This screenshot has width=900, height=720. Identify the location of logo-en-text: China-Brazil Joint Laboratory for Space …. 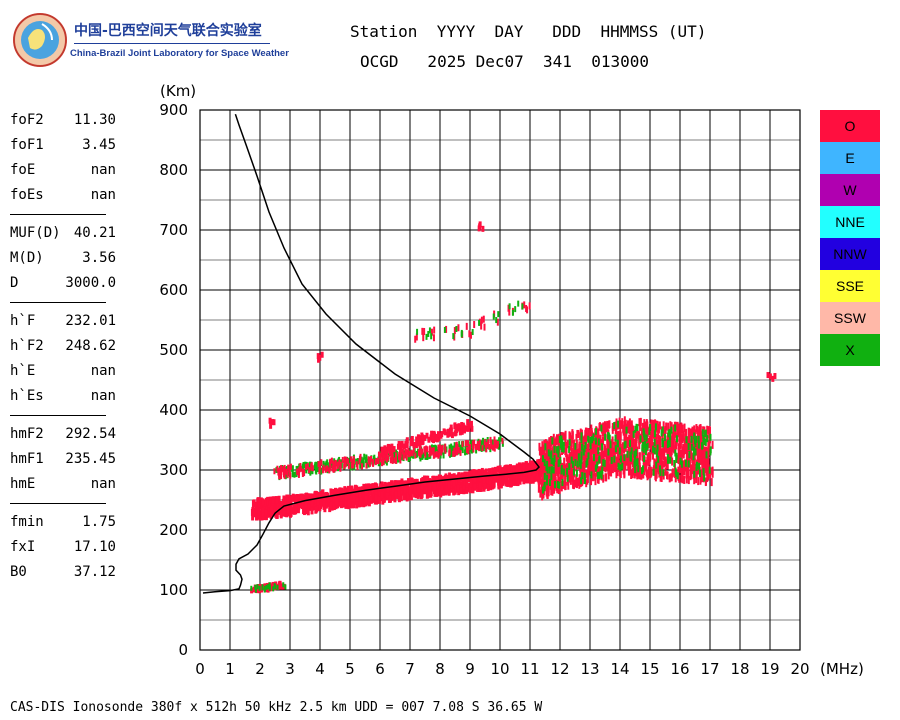
(179, 53).